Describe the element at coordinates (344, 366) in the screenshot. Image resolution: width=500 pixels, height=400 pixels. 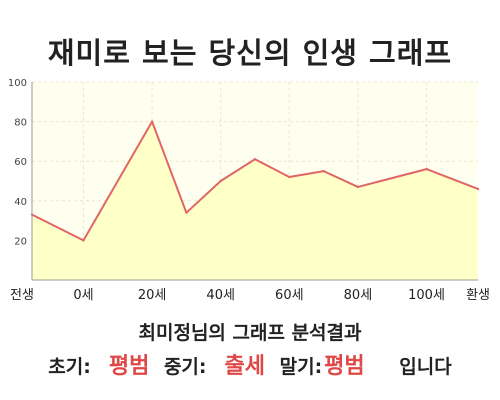
I see `late-value: 평범` at that location.